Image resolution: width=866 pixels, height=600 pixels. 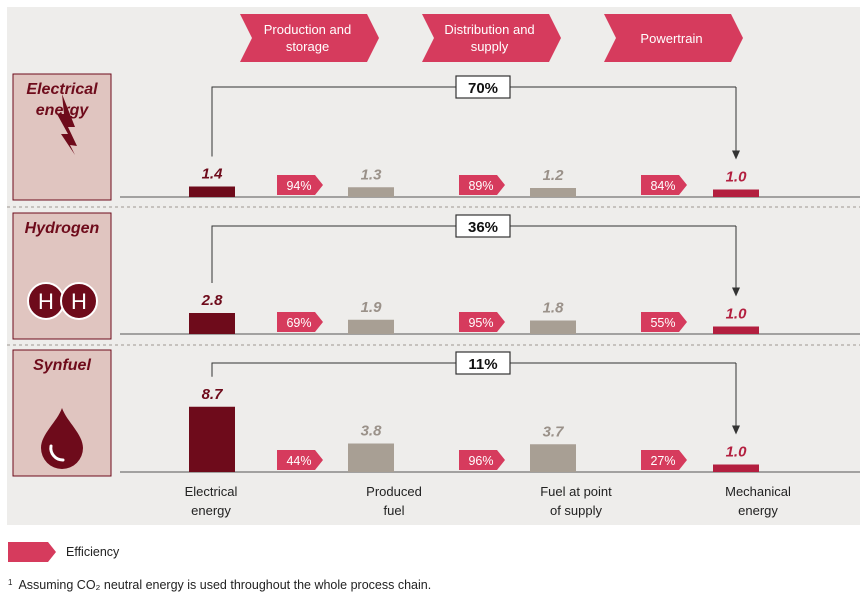 I want to click on efficiency-label: 89%, so click(x=480, y=186).